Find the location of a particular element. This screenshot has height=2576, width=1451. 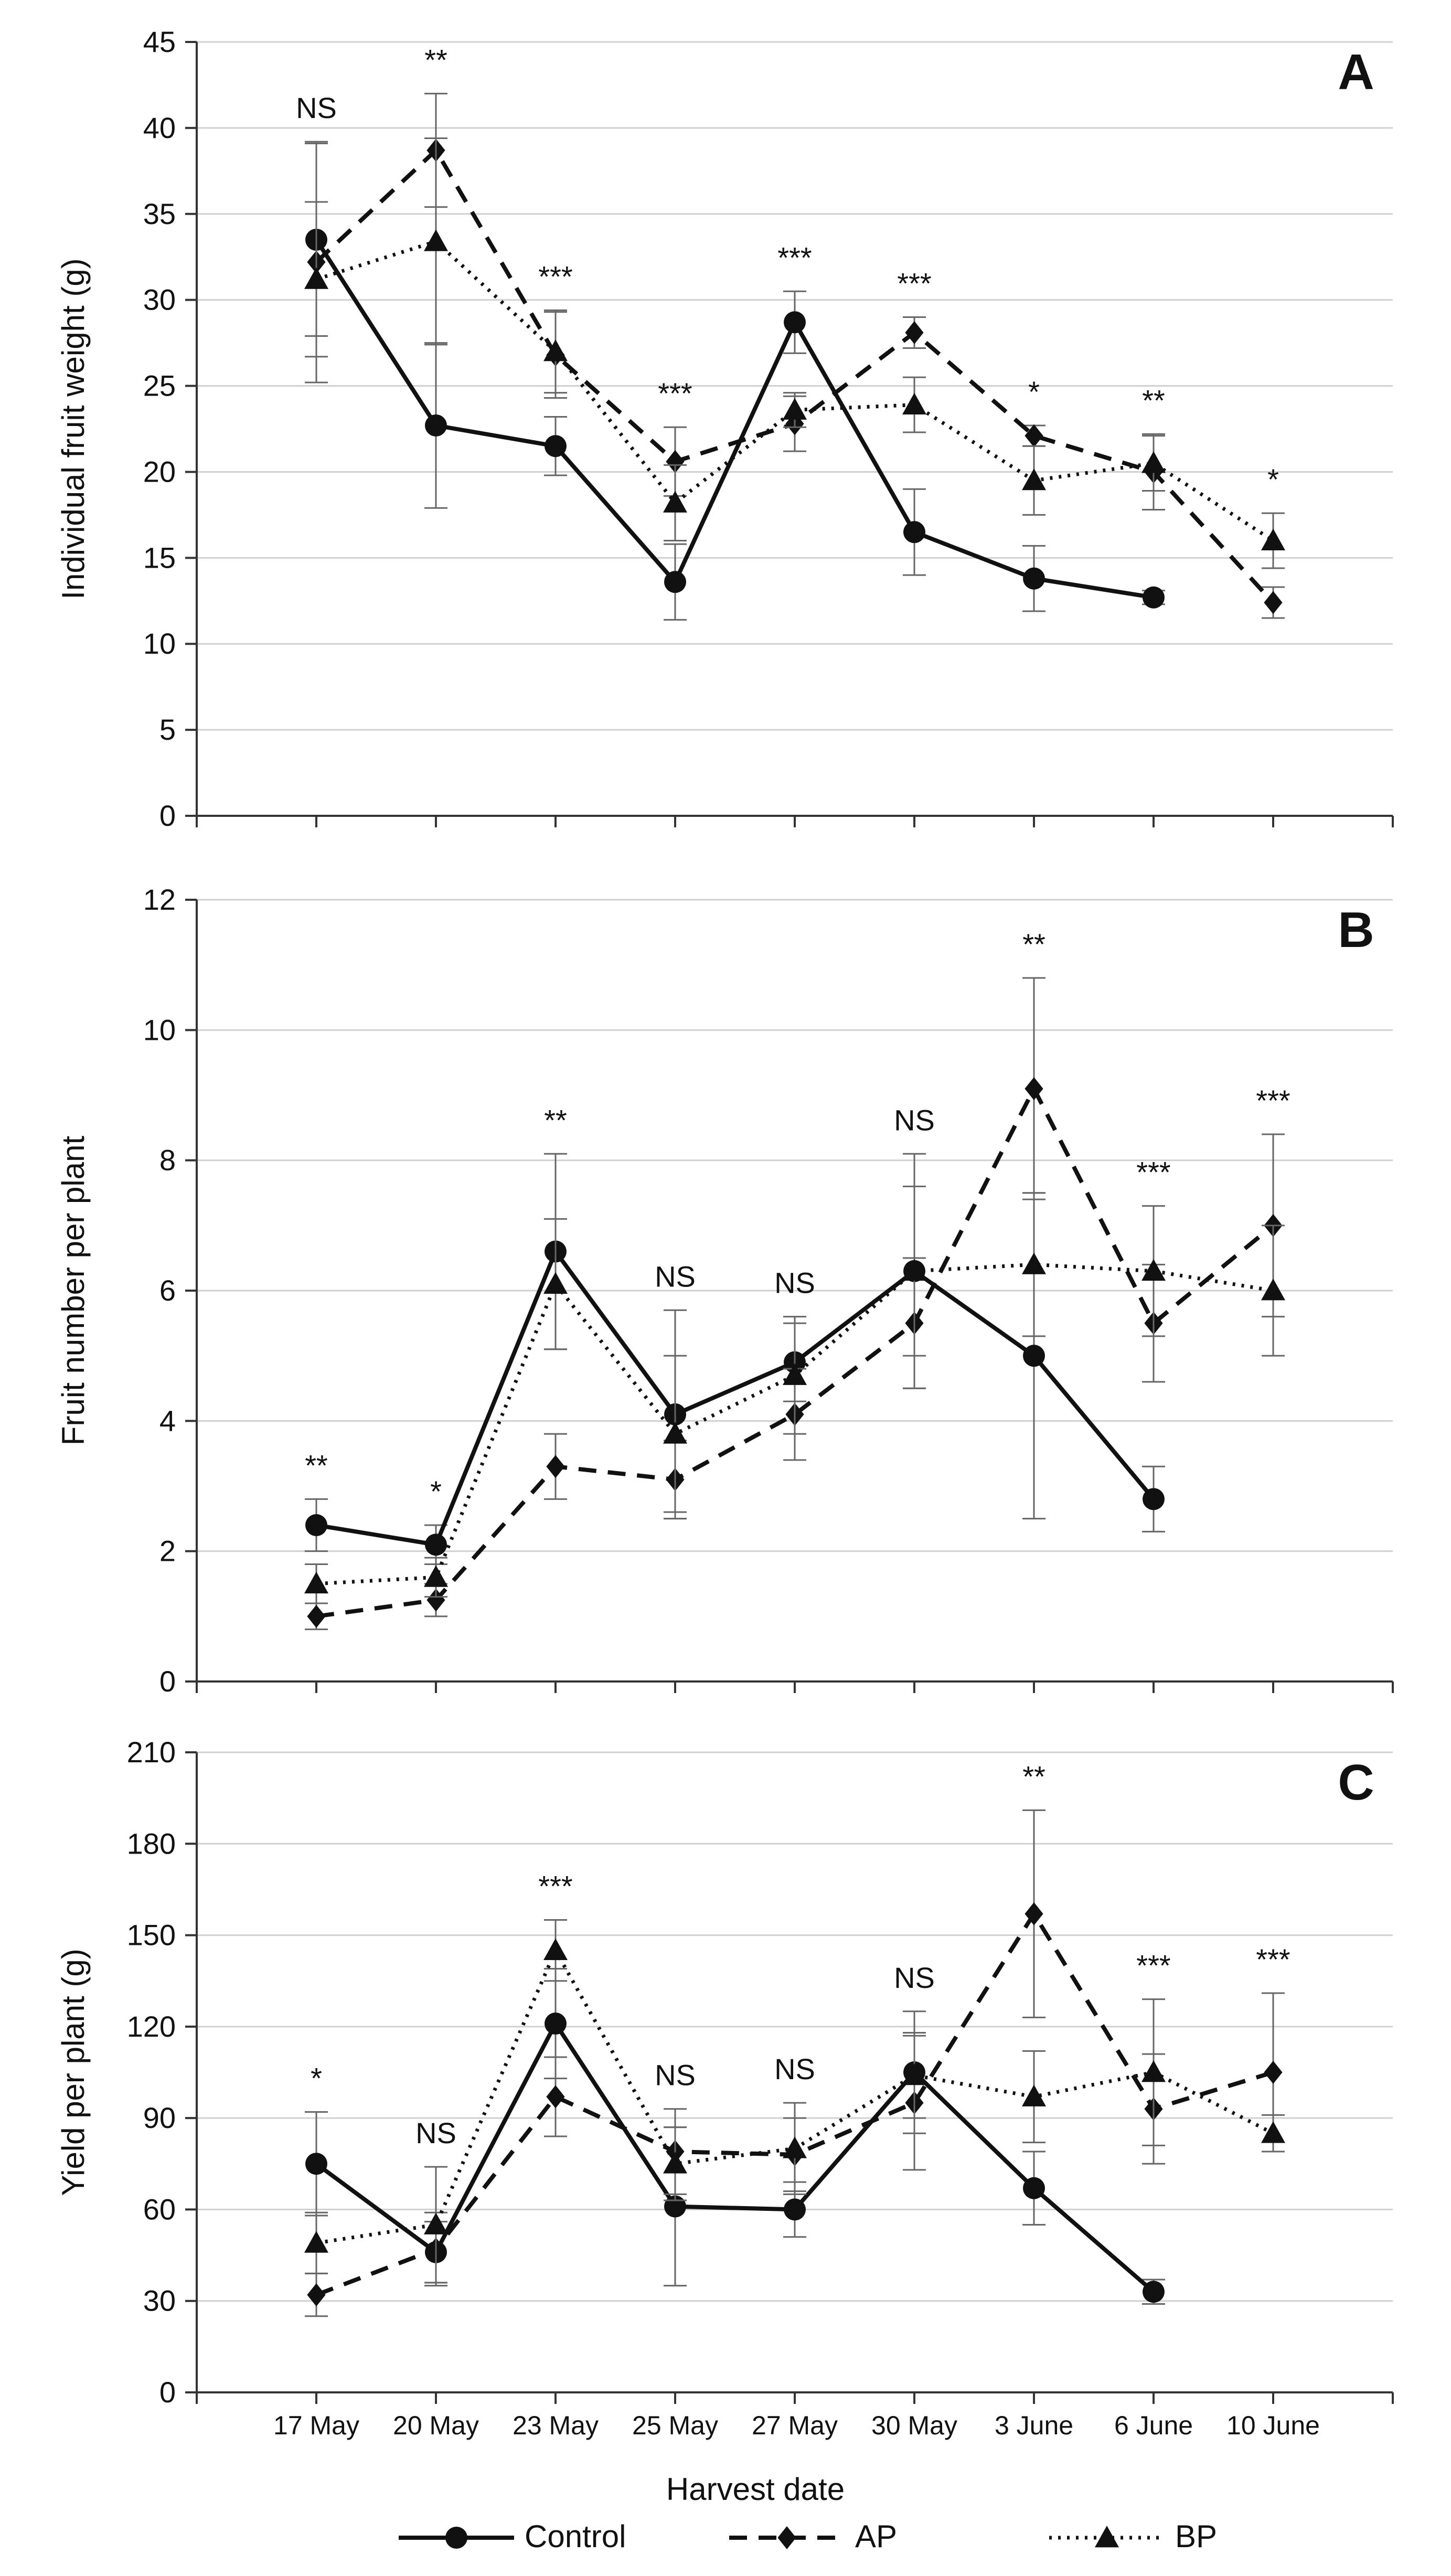

y-tick-label: 2 is located at coordinates (168, 1551).